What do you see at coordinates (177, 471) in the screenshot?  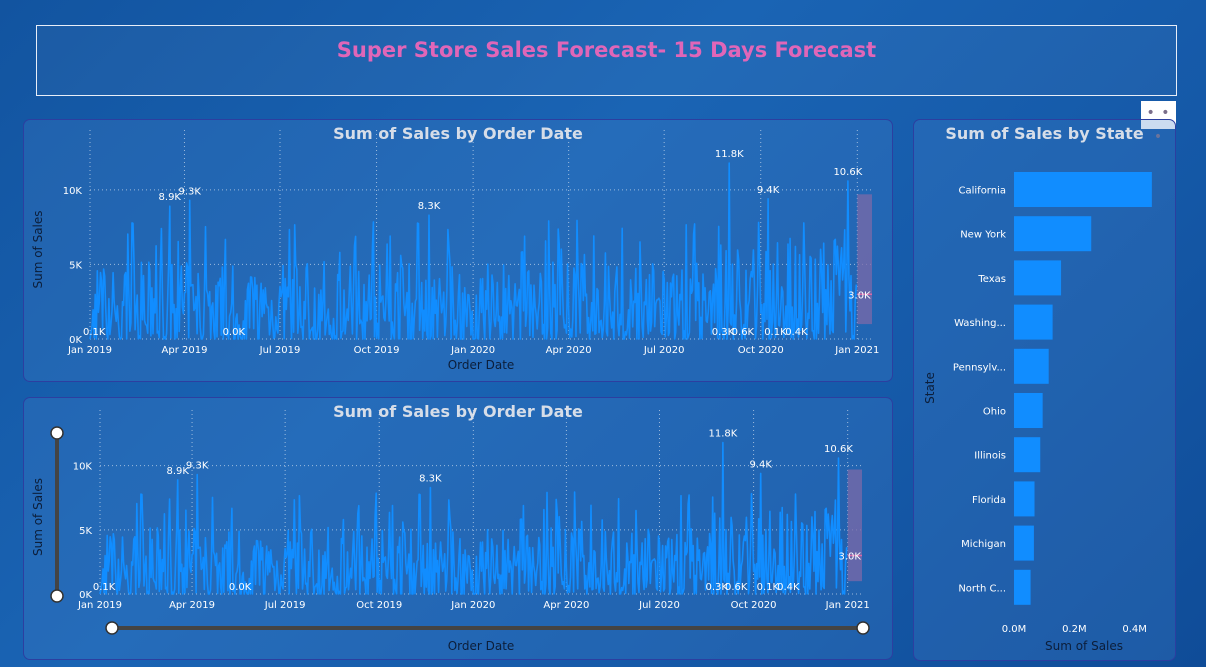 I see `bottom-data-label: 8.9K` at bounding box center [177, 471].